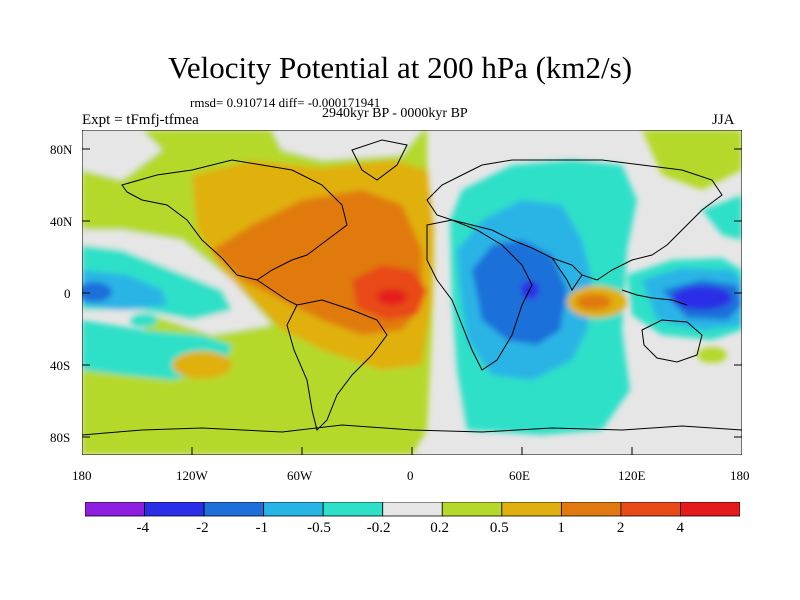 This screenshot has width=800, height=600. Describe the element at coordinates (722, 217) in the screenshot. I see `contour-cyan-ne-pacific` at that location.